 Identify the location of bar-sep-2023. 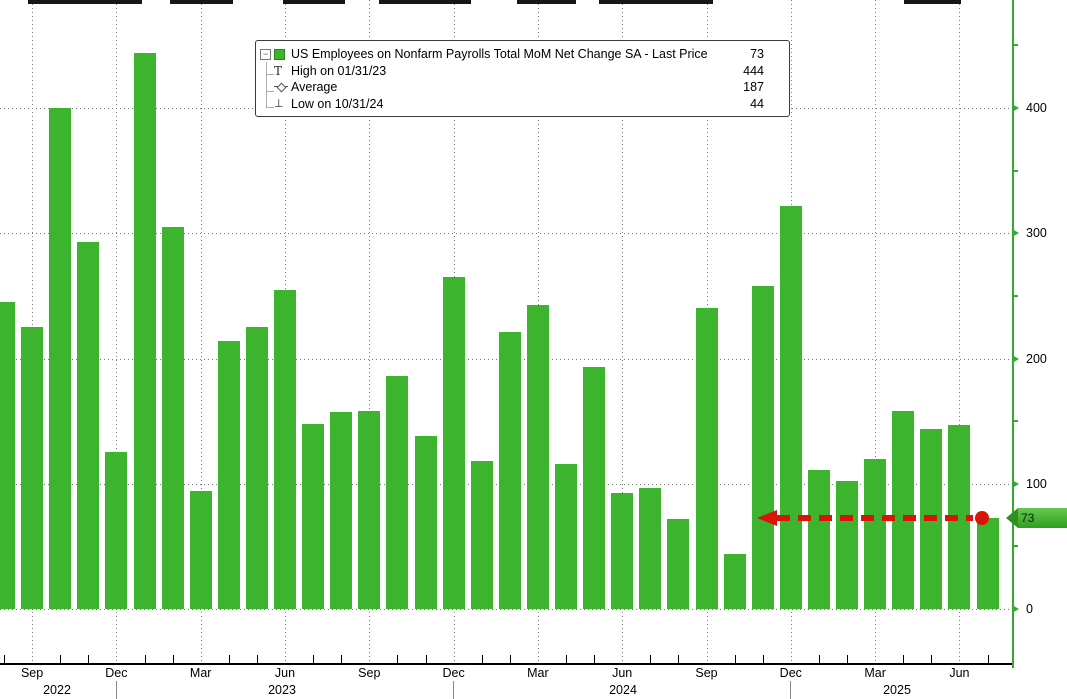
(369, 510).